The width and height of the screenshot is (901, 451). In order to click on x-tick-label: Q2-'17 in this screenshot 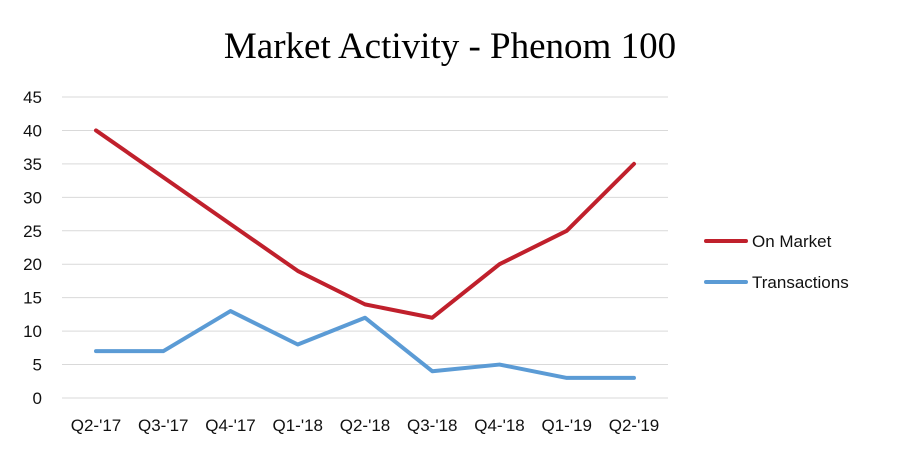, I will do `click(96, 425)`.